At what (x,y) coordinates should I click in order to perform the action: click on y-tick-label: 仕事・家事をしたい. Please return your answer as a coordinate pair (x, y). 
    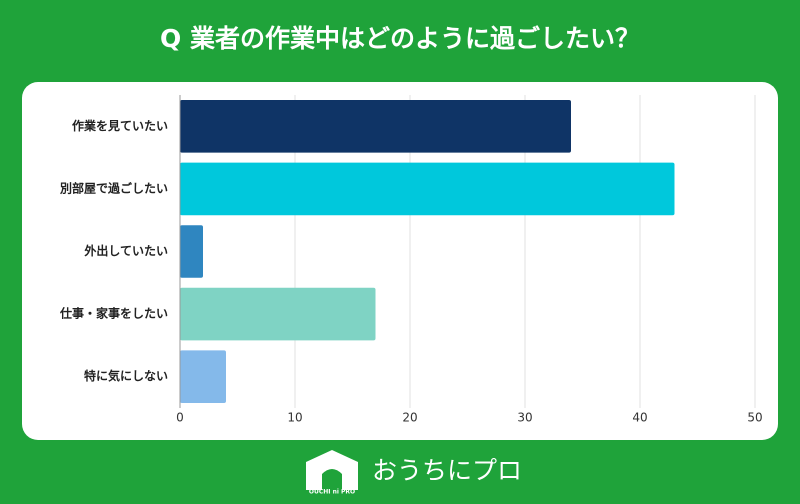
    Looking at the image, I should click on (113, 313).